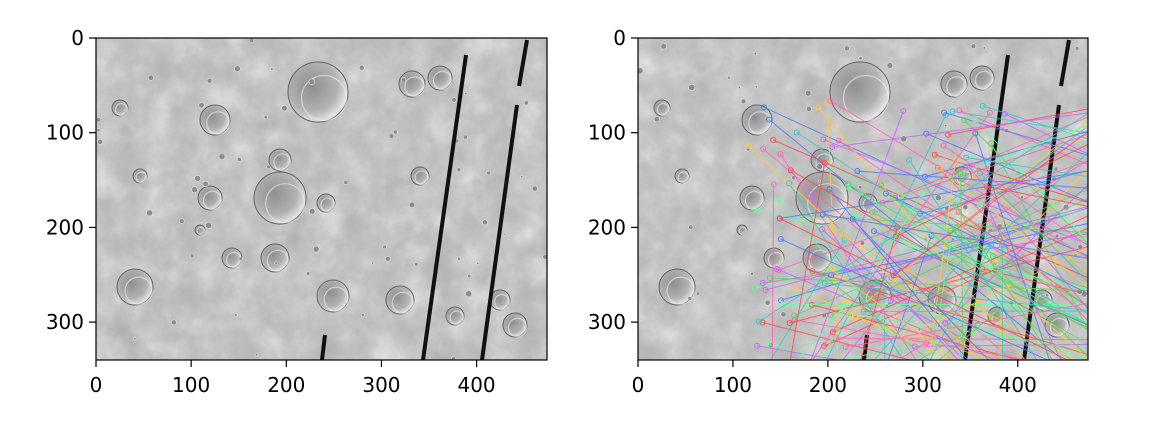 The height and width of the screenshot is (440, 1168). Describe the element at coordinates (638, 385) in the screenshot. I see `x-tick-label: 0` at that location.